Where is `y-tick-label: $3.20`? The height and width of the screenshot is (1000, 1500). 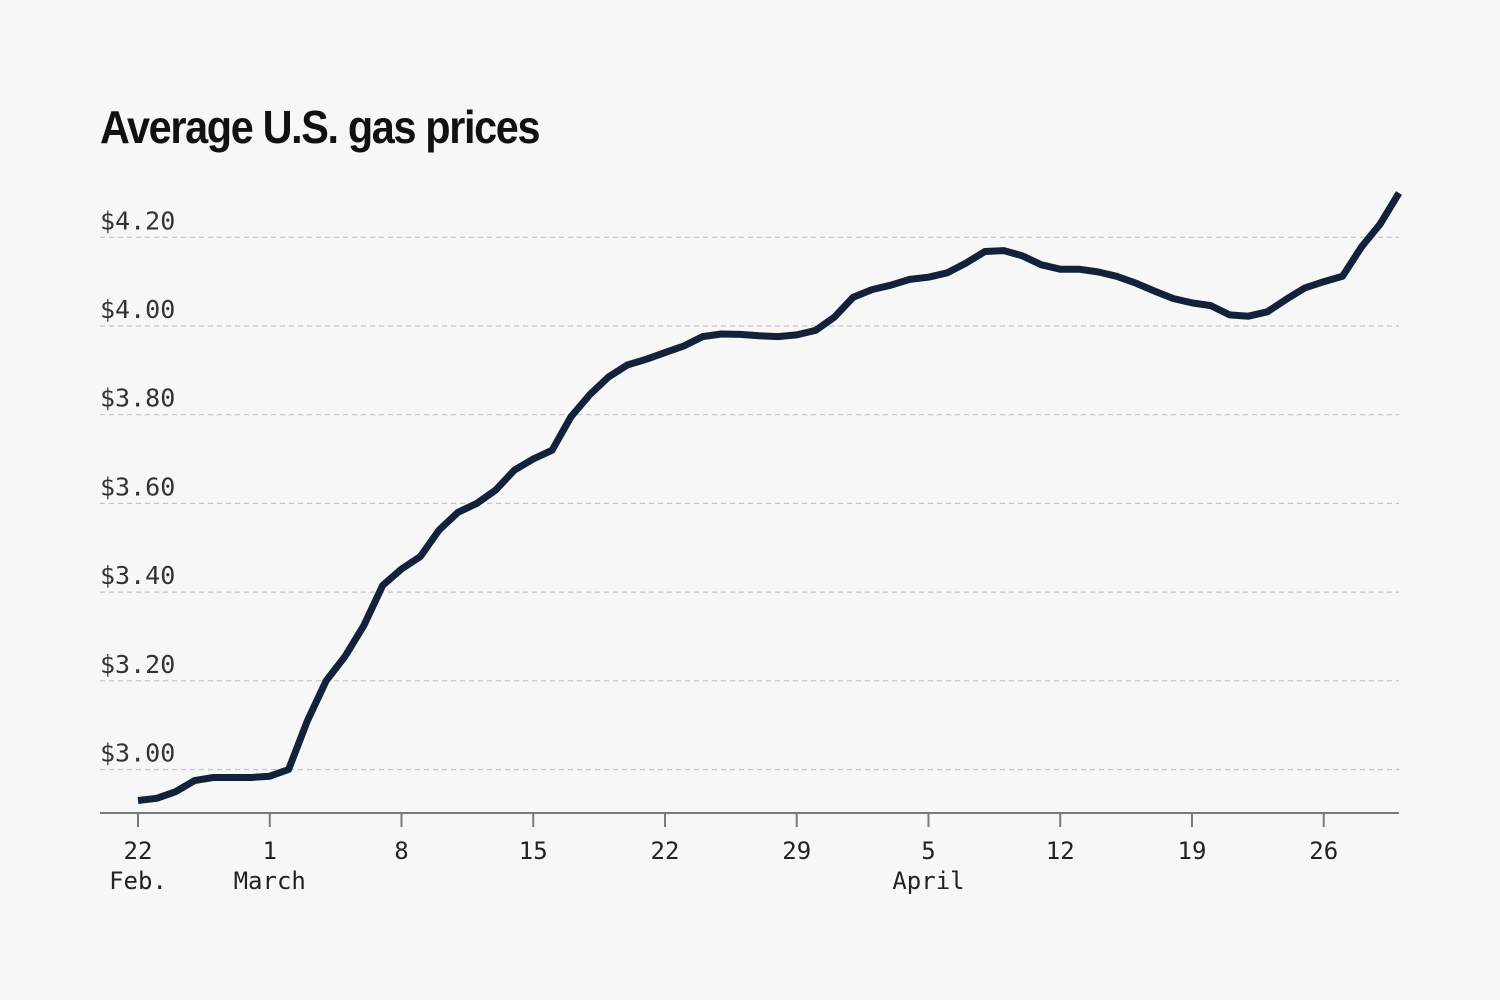 y-tick-label: $3.20 is located at coordinates (137, 664).